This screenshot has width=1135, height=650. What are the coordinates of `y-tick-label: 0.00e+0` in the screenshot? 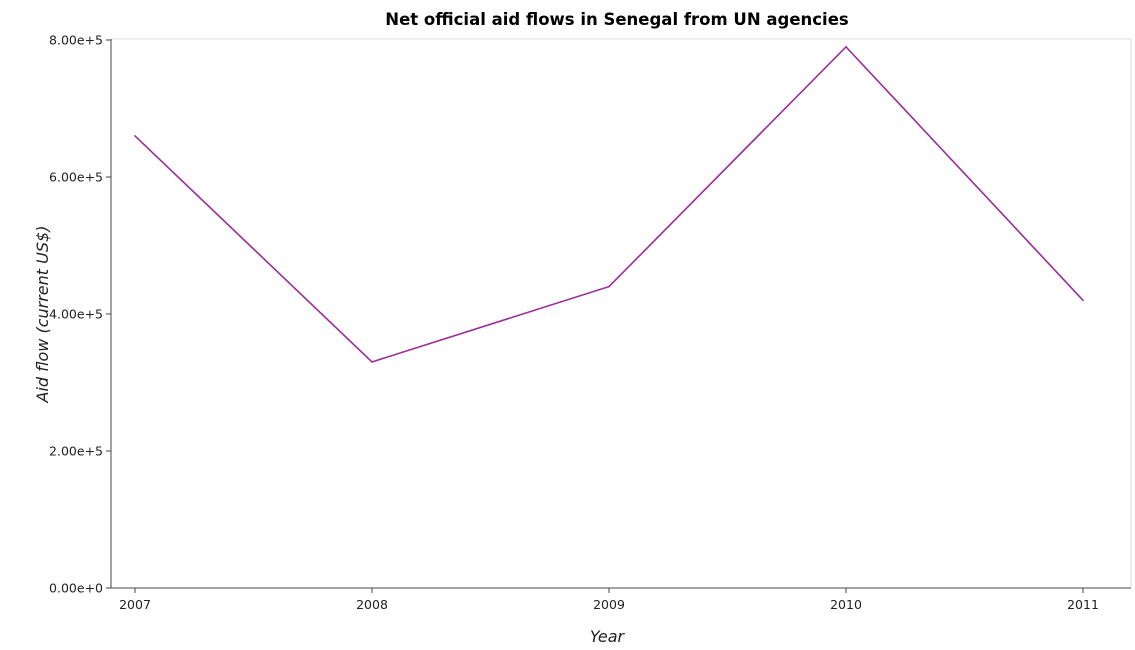 It's located at (76, 588).